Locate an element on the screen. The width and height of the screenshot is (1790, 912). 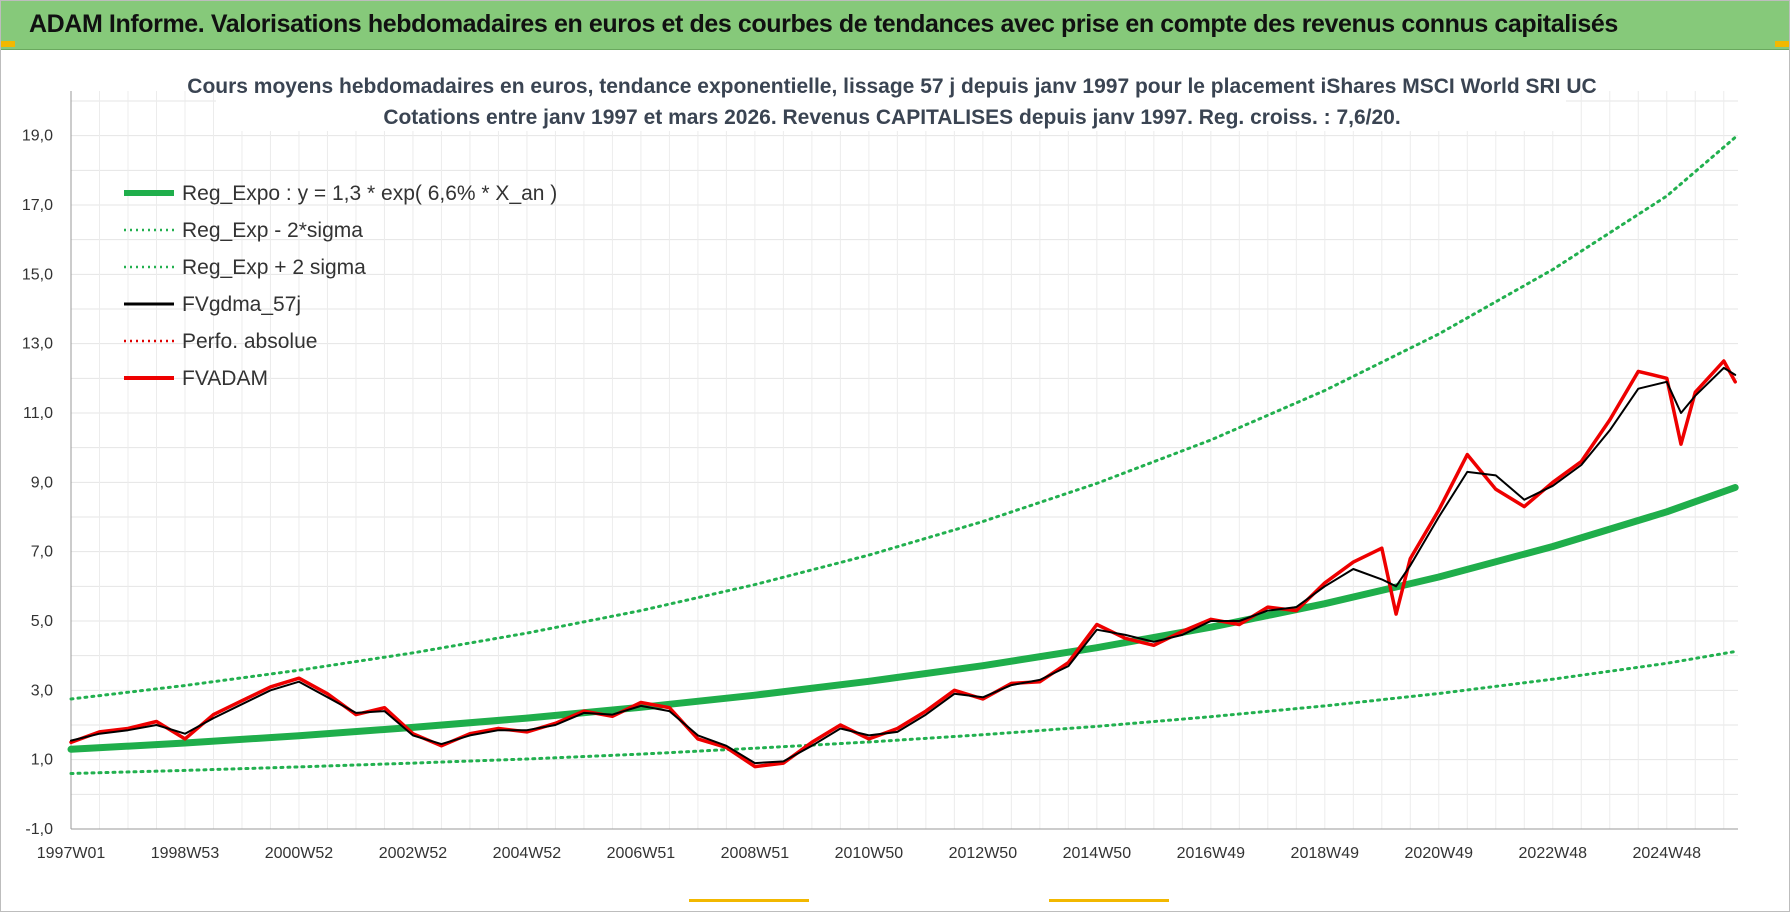
x-tick-label: 2000W52 is located at coordinates (299, 853).